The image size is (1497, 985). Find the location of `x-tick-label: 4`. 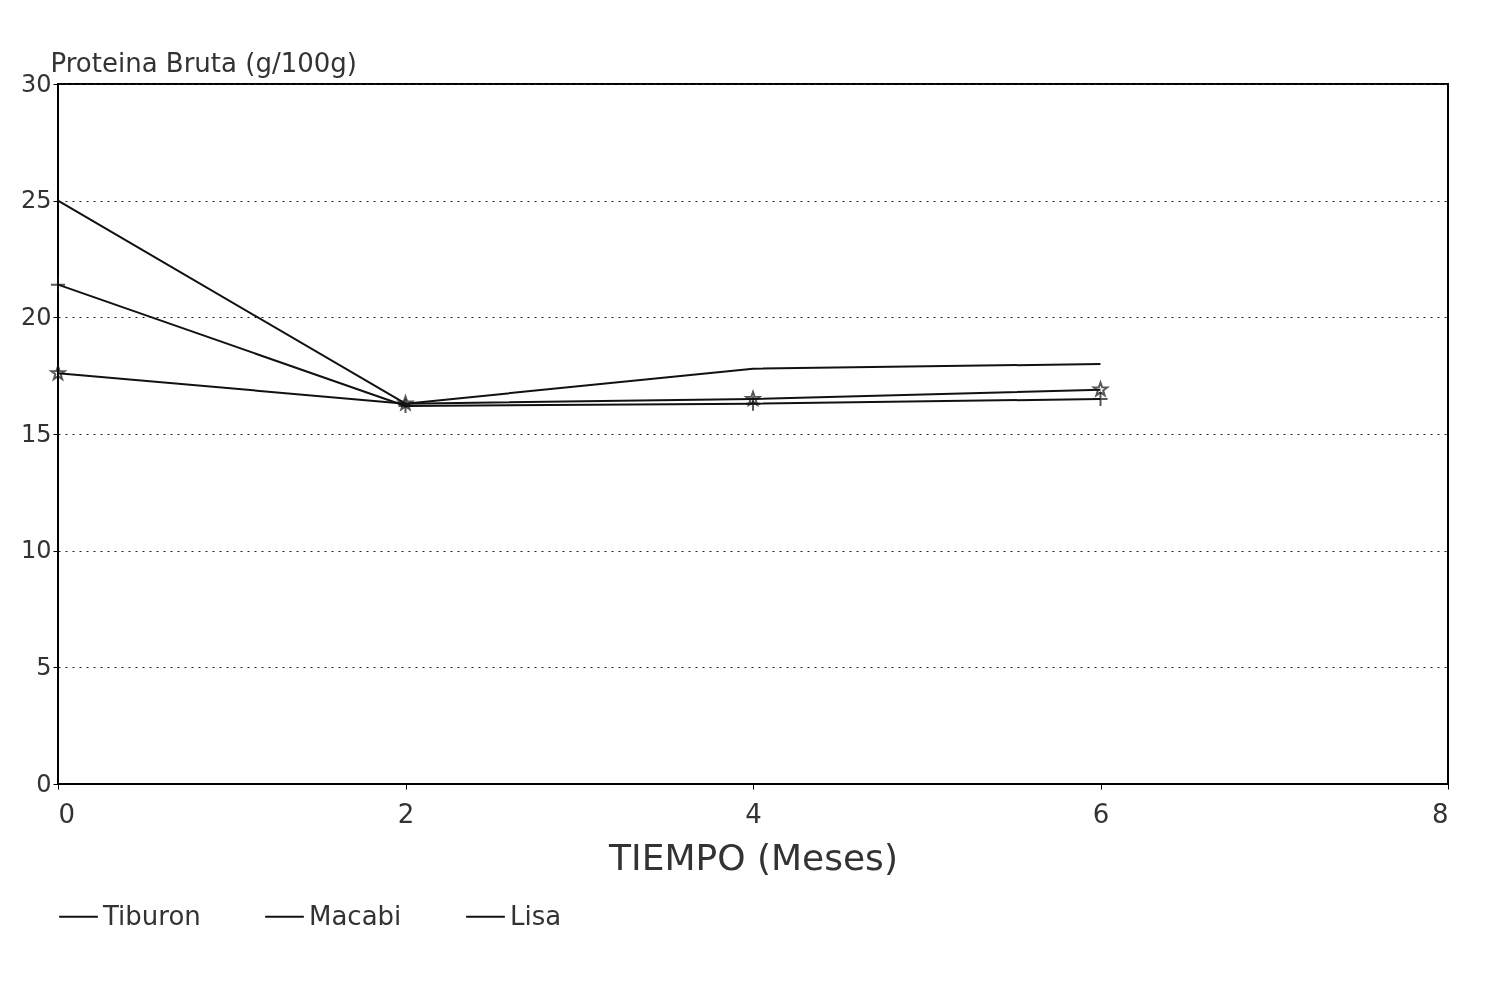

x-tick-label: 4 is located at coordinates (753, 813).